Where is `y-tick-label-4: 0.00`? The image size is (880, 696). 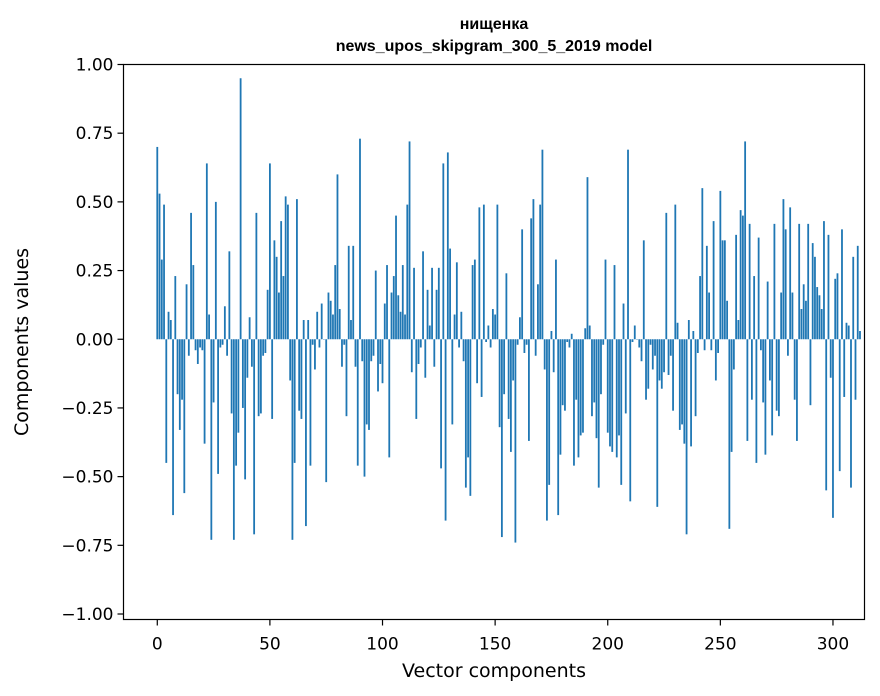 y-tick-label-4: 0.00 is located at coordinates (95, 340).